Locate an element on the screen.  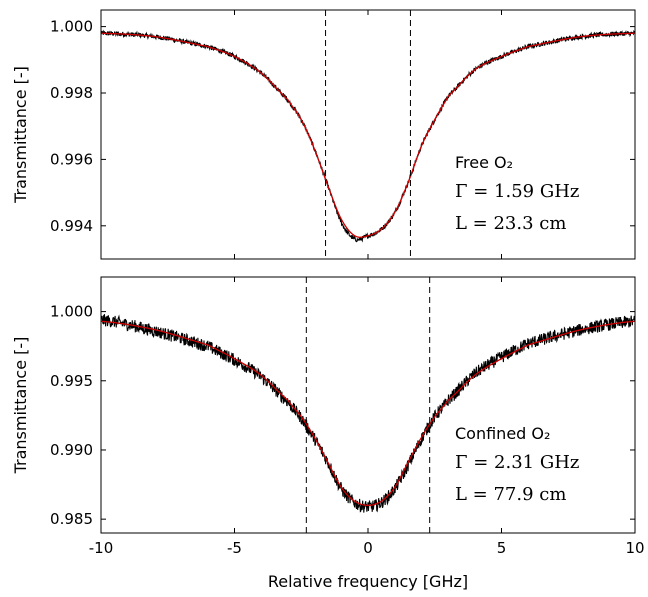
x-tick-label-4: 10 is located at coordinates (634, 548).